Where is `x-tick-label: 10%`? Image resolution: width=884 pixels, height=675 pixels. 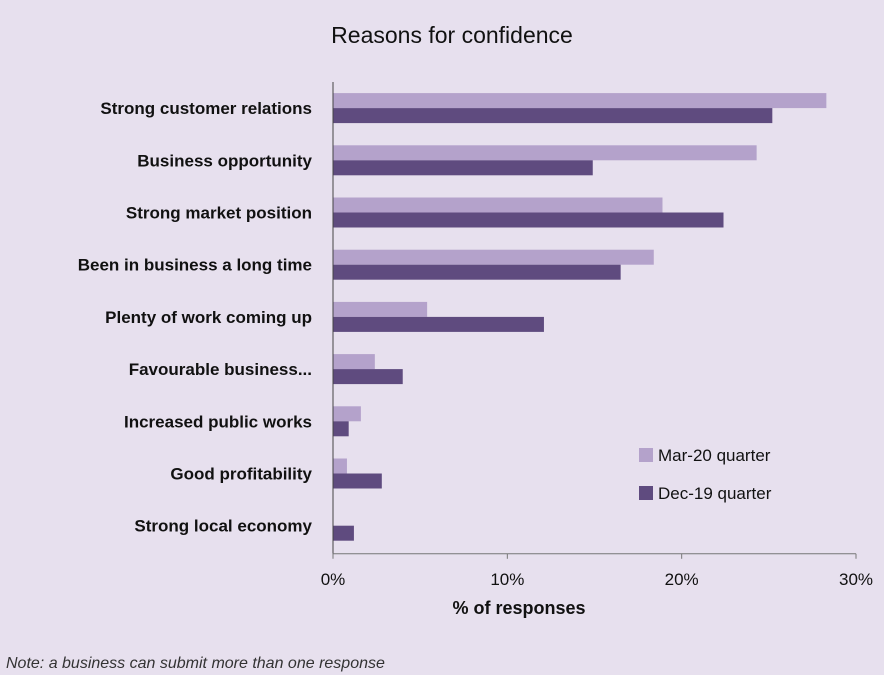 x-tick-label: 10% is located at coordinates (507, 579).